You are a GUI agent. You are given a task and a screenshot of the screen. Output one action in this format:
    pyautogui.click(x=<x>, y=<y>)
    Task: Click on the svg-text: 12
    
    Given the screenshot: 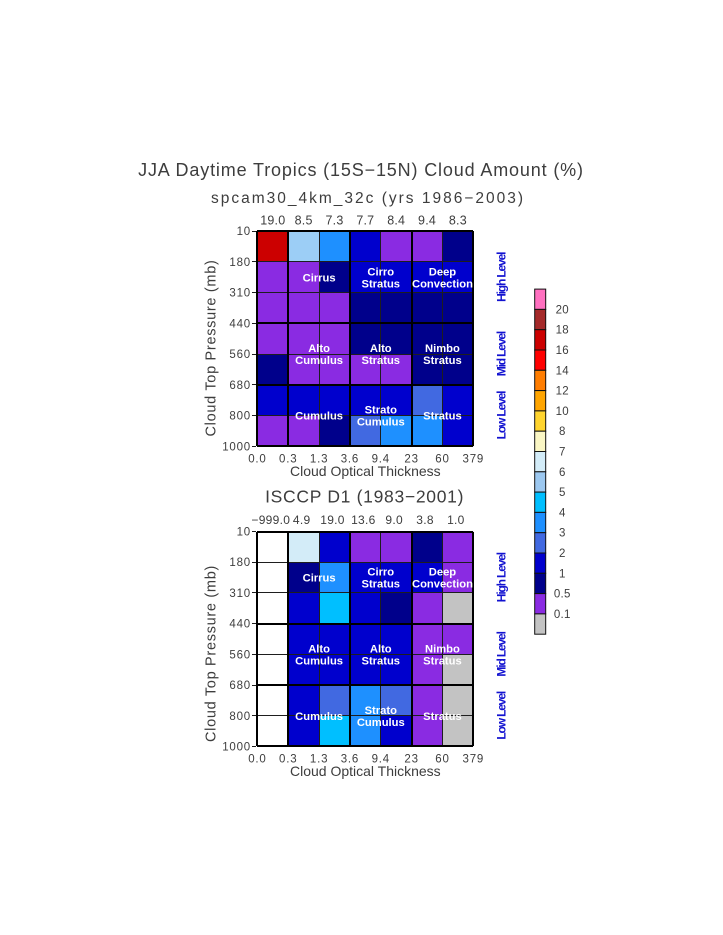 What is the action you would take?
    pyautogui.click(x=562, y=392)
    